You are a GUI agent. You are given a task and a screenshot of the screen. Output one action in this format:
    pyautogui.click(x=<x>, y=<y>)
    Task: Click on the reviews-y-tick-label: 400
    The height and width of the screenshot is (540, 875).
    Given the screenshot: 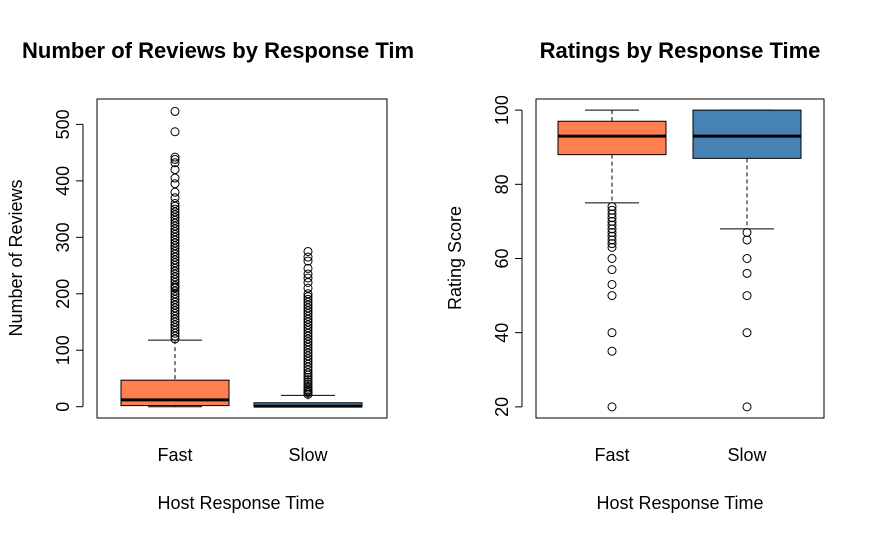 What is the action you would take?
    pyautogui.click(x=63, y=181)
    